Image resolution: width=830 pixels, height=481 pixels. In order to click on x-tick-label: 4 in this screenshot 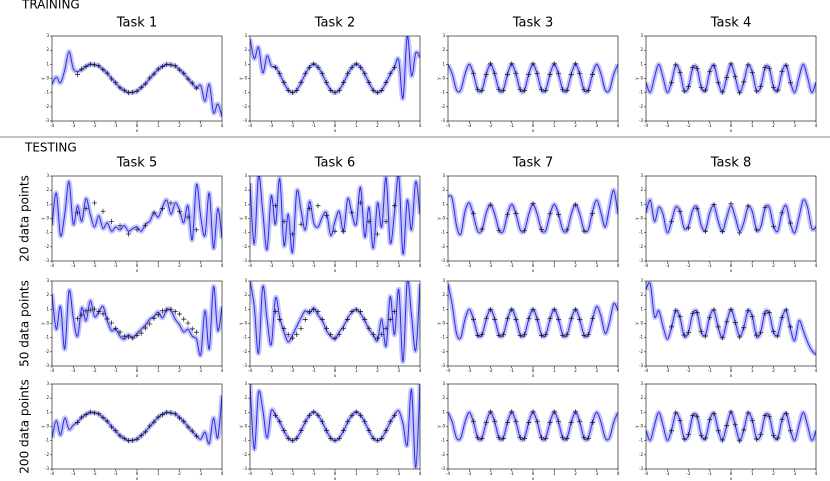, I will do `click(618, 370)`.